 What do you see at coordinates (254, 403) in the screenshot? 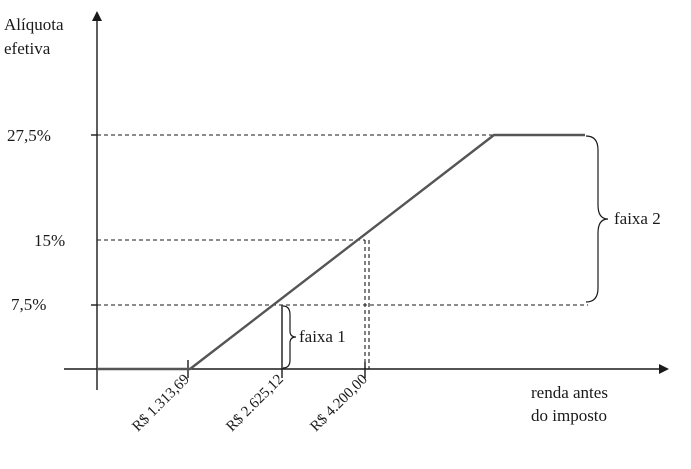
I see `x-tick-2625: R$ 2.625,12` at bounding box center [254, 403].